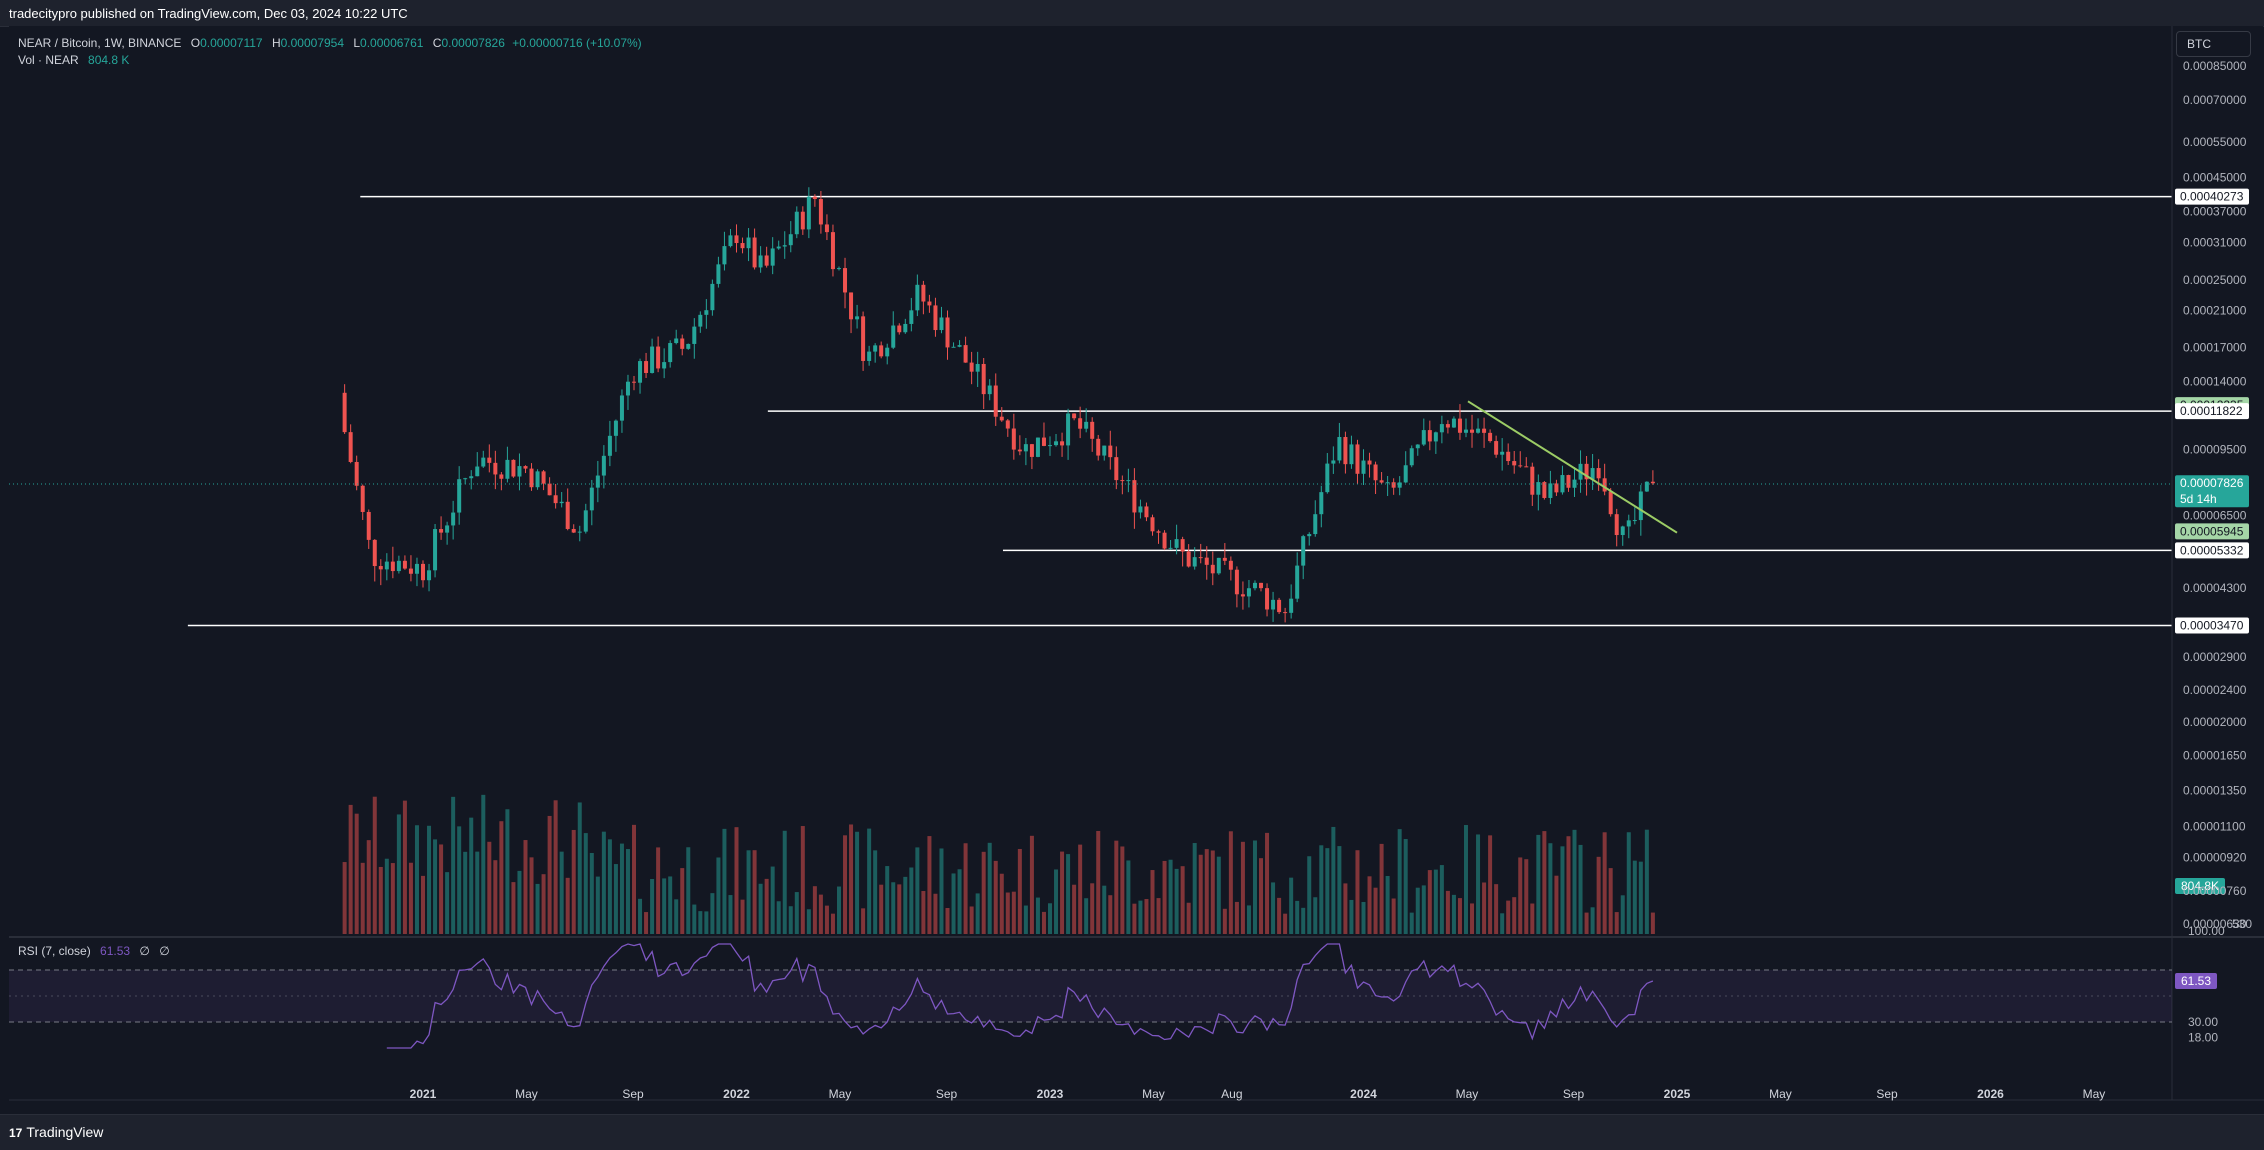  I want to click on price-tick-label: 0.00025000, so click(2215, 280).